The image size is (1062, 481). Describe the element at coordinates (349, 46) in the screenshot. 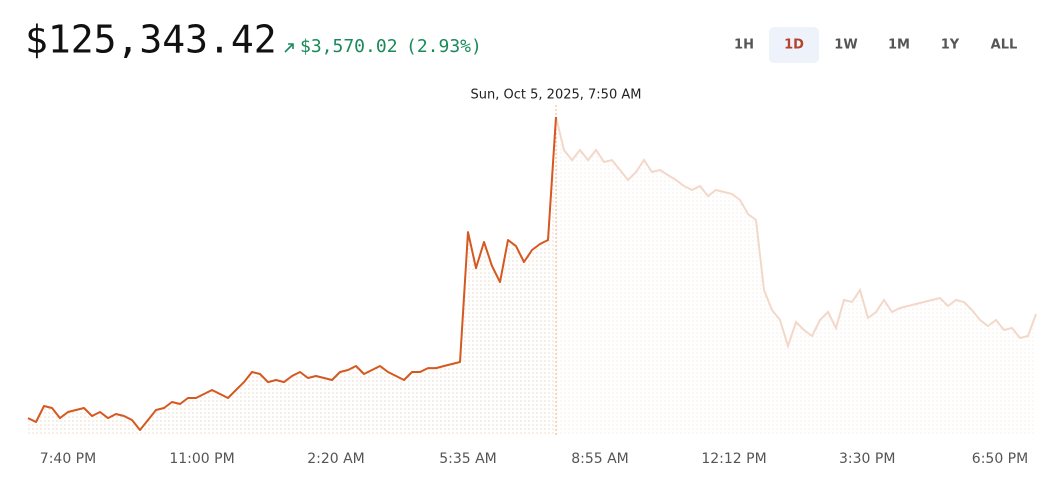

I see `change: $3,570.02` at that location.